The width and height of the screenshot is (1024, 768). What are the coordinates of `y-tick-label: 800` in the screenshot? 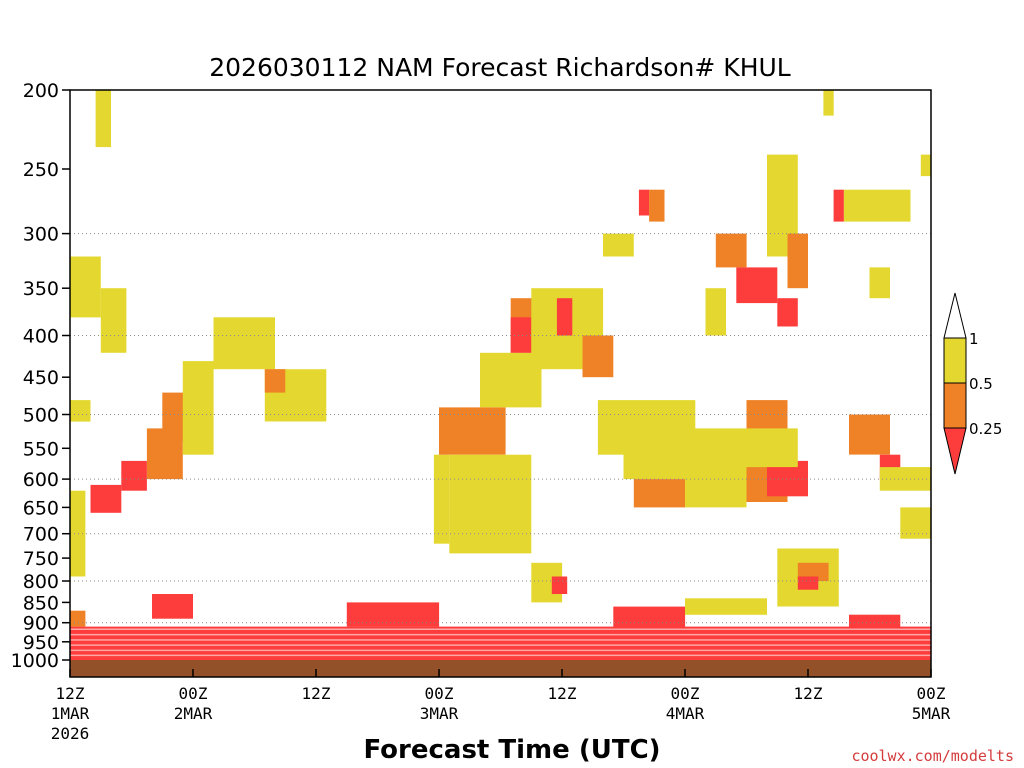 It's located at (41, 582).